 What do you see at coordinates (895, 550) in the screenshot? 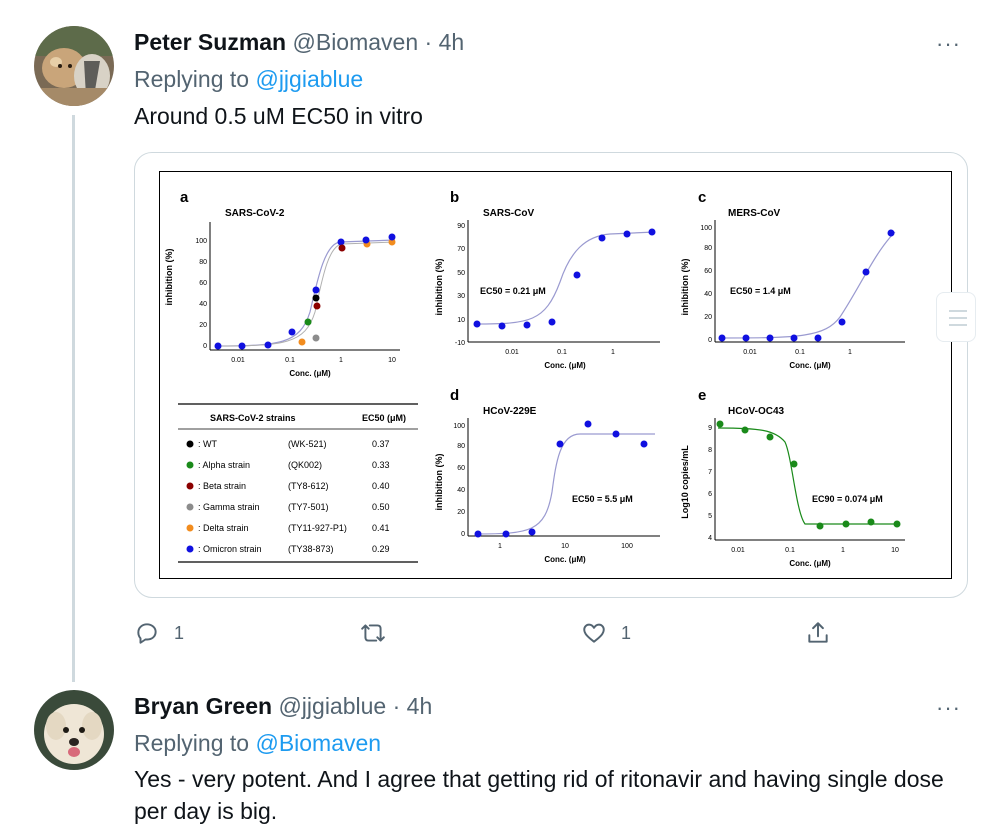
I see `xtick: 10` at bounding box center [895, 550].